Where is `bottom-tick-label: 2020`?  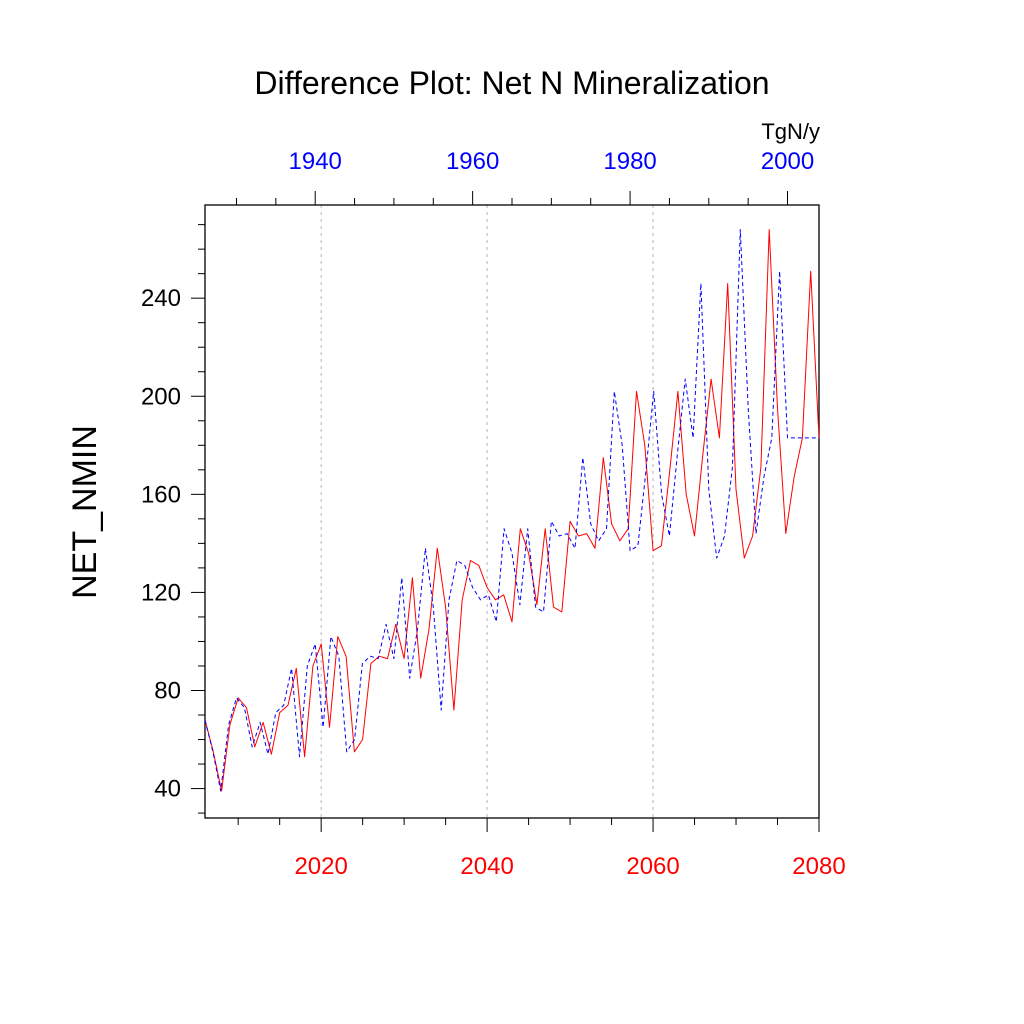 bottom-tick-label: 2020 is located at coordinates (320, 866).